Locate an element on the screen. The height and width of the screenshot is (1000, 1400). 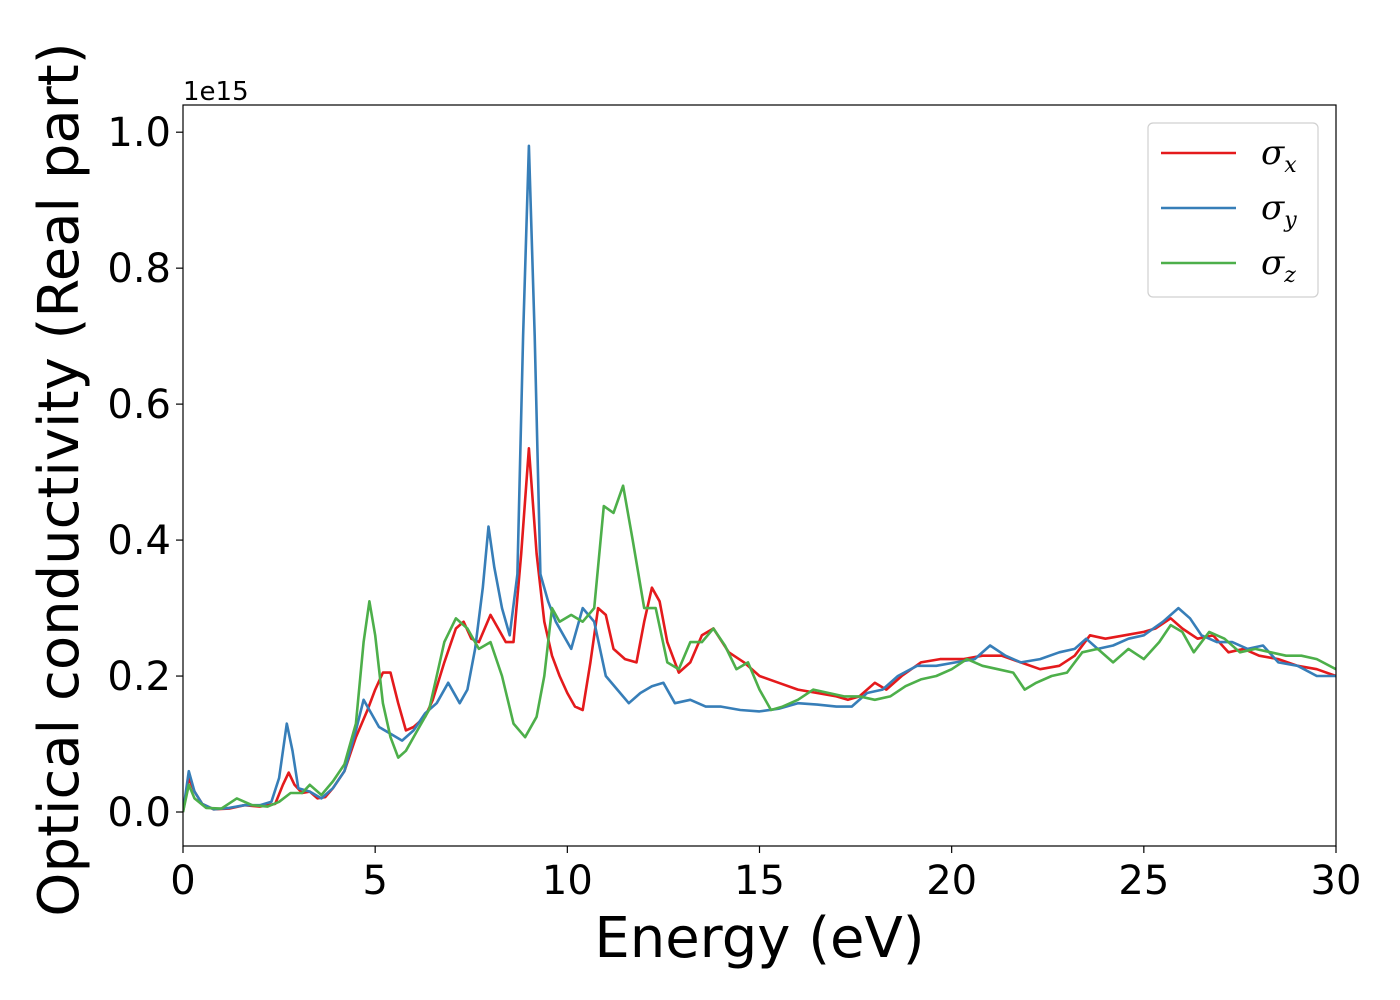
y-offset-label: 1e15 is located at coordinates (216, 92).